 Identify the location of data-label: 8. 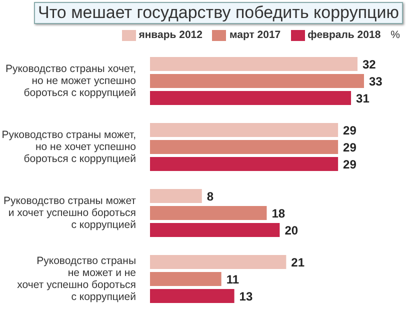
(210, 196).